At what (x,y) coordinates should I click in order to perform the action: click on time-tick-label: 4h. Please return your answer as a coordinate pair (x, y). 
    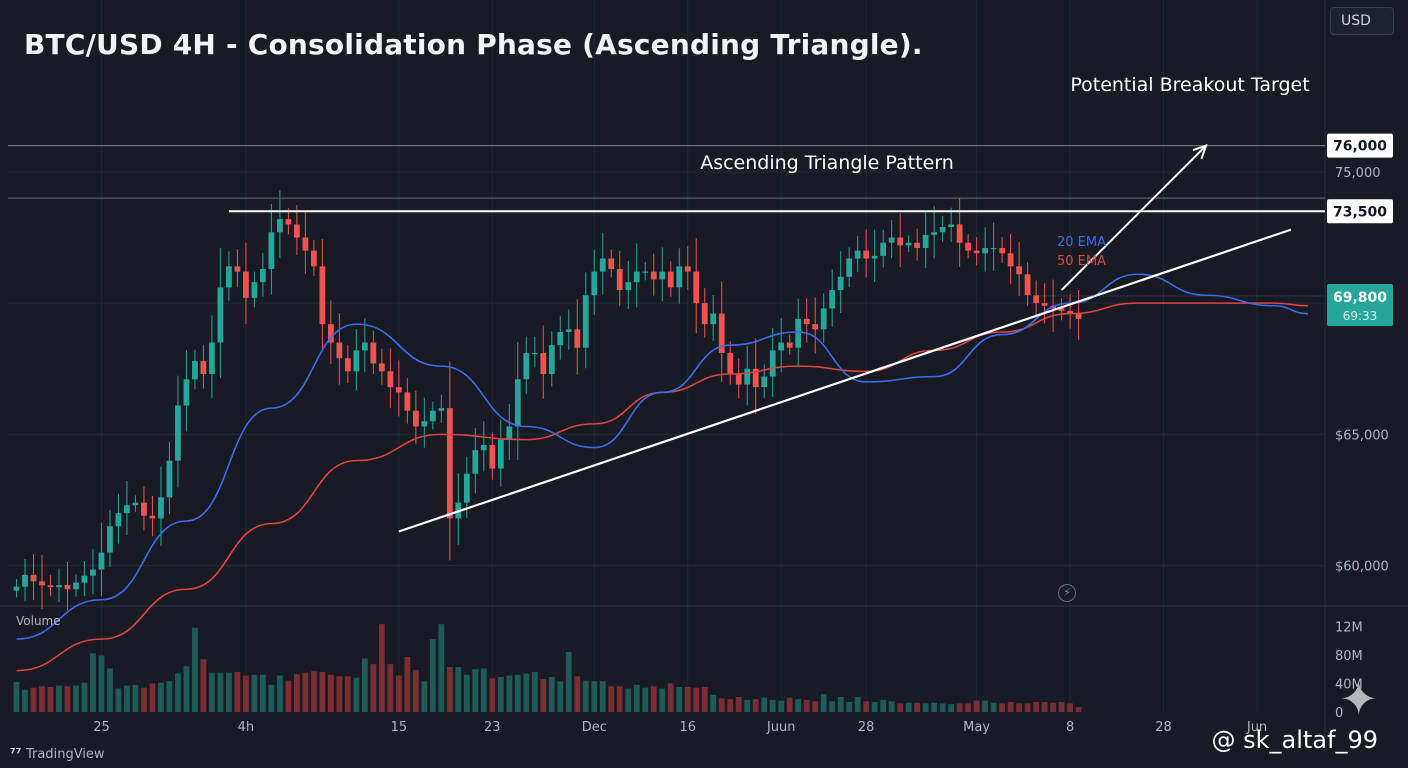
    Looking at the image, I should click on (246, 727).